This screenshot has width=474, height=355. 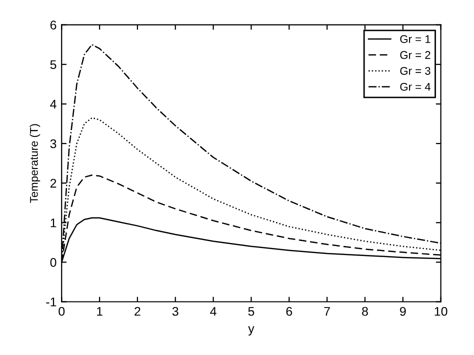 What do you see at coordinates (53, 143) in the screenshot?
I see `y-tick-label: 3` at bounding box center [53, 143].